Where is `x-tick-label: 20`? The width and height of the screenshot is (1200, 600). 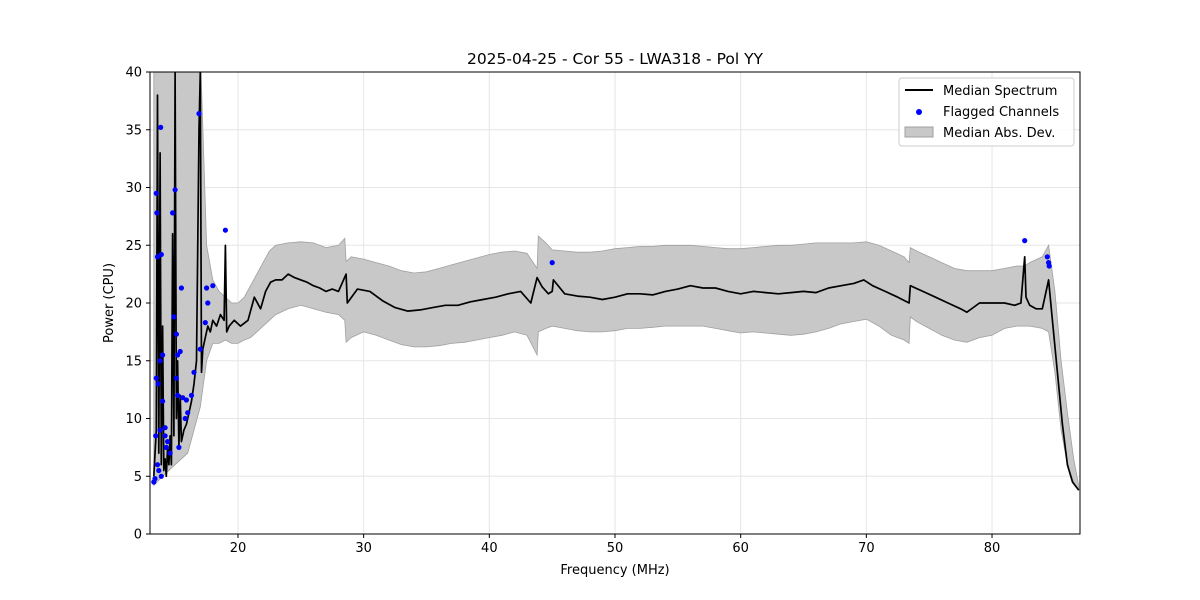
x-tick-label: 20 is located at coordinates (238, 548).